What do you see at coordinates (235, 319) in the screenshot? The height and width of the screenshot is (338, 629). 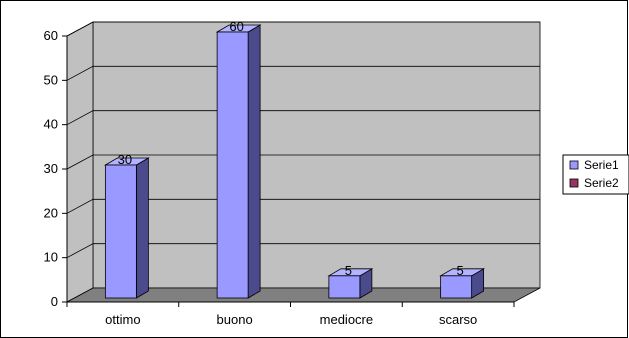 I see `x-tick-label: buono` at bounding box center [235, 319].